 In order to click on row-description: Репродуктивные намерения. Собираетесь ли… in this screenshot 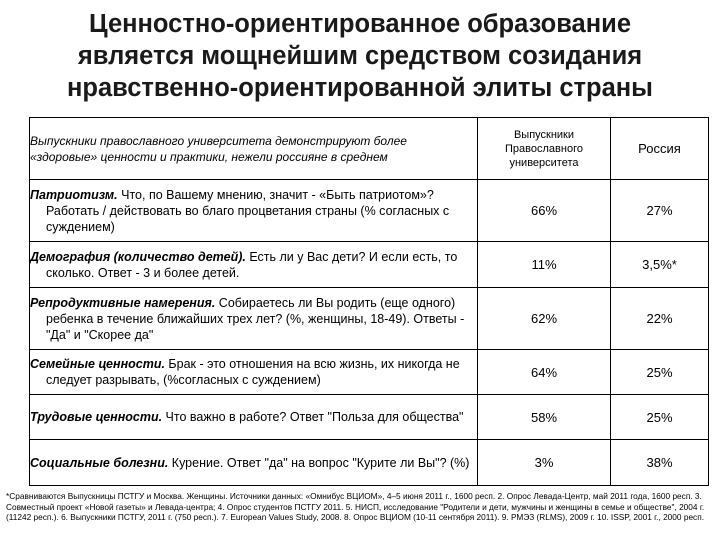, I will do `click(253, 318)`.